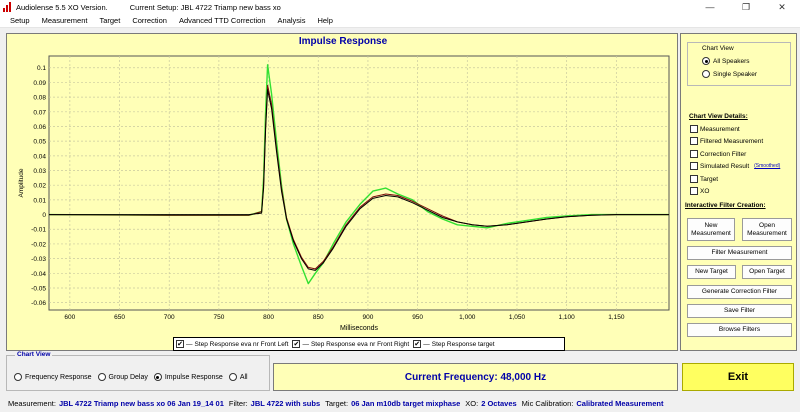 The image size is (800, 412). I want to click on status-mic-value: Calibrated Measurement, so click(620, 403).